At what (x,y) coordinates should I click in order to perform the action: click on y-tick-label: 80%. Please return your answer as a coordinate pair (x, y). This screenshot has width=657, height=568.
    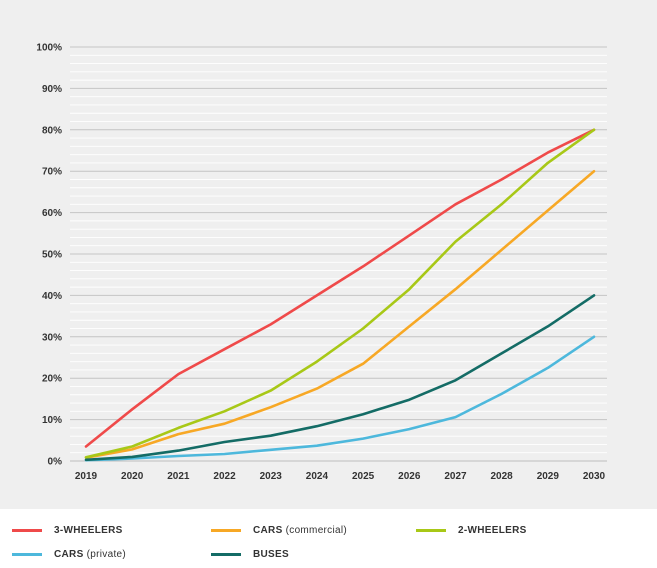
    Looking at the image, I should click on (52, 130).